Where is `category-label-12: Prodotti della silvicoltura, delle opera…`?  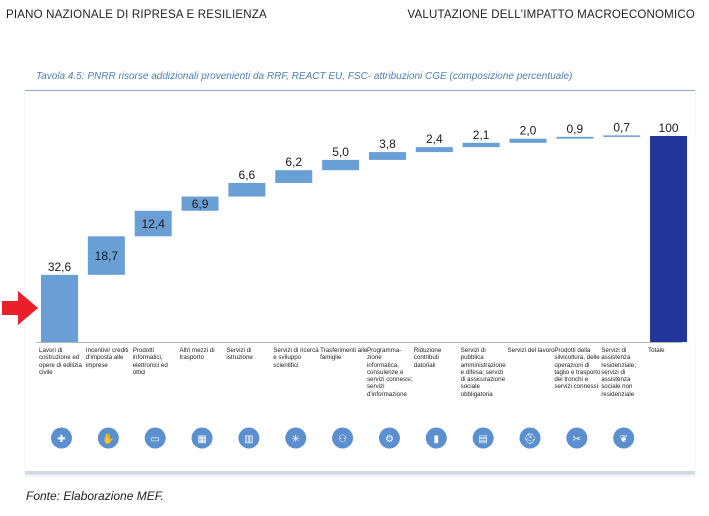 category-label-12: Prodotti della silvicoltura, delle opera… is located at coordinates (577, 369).